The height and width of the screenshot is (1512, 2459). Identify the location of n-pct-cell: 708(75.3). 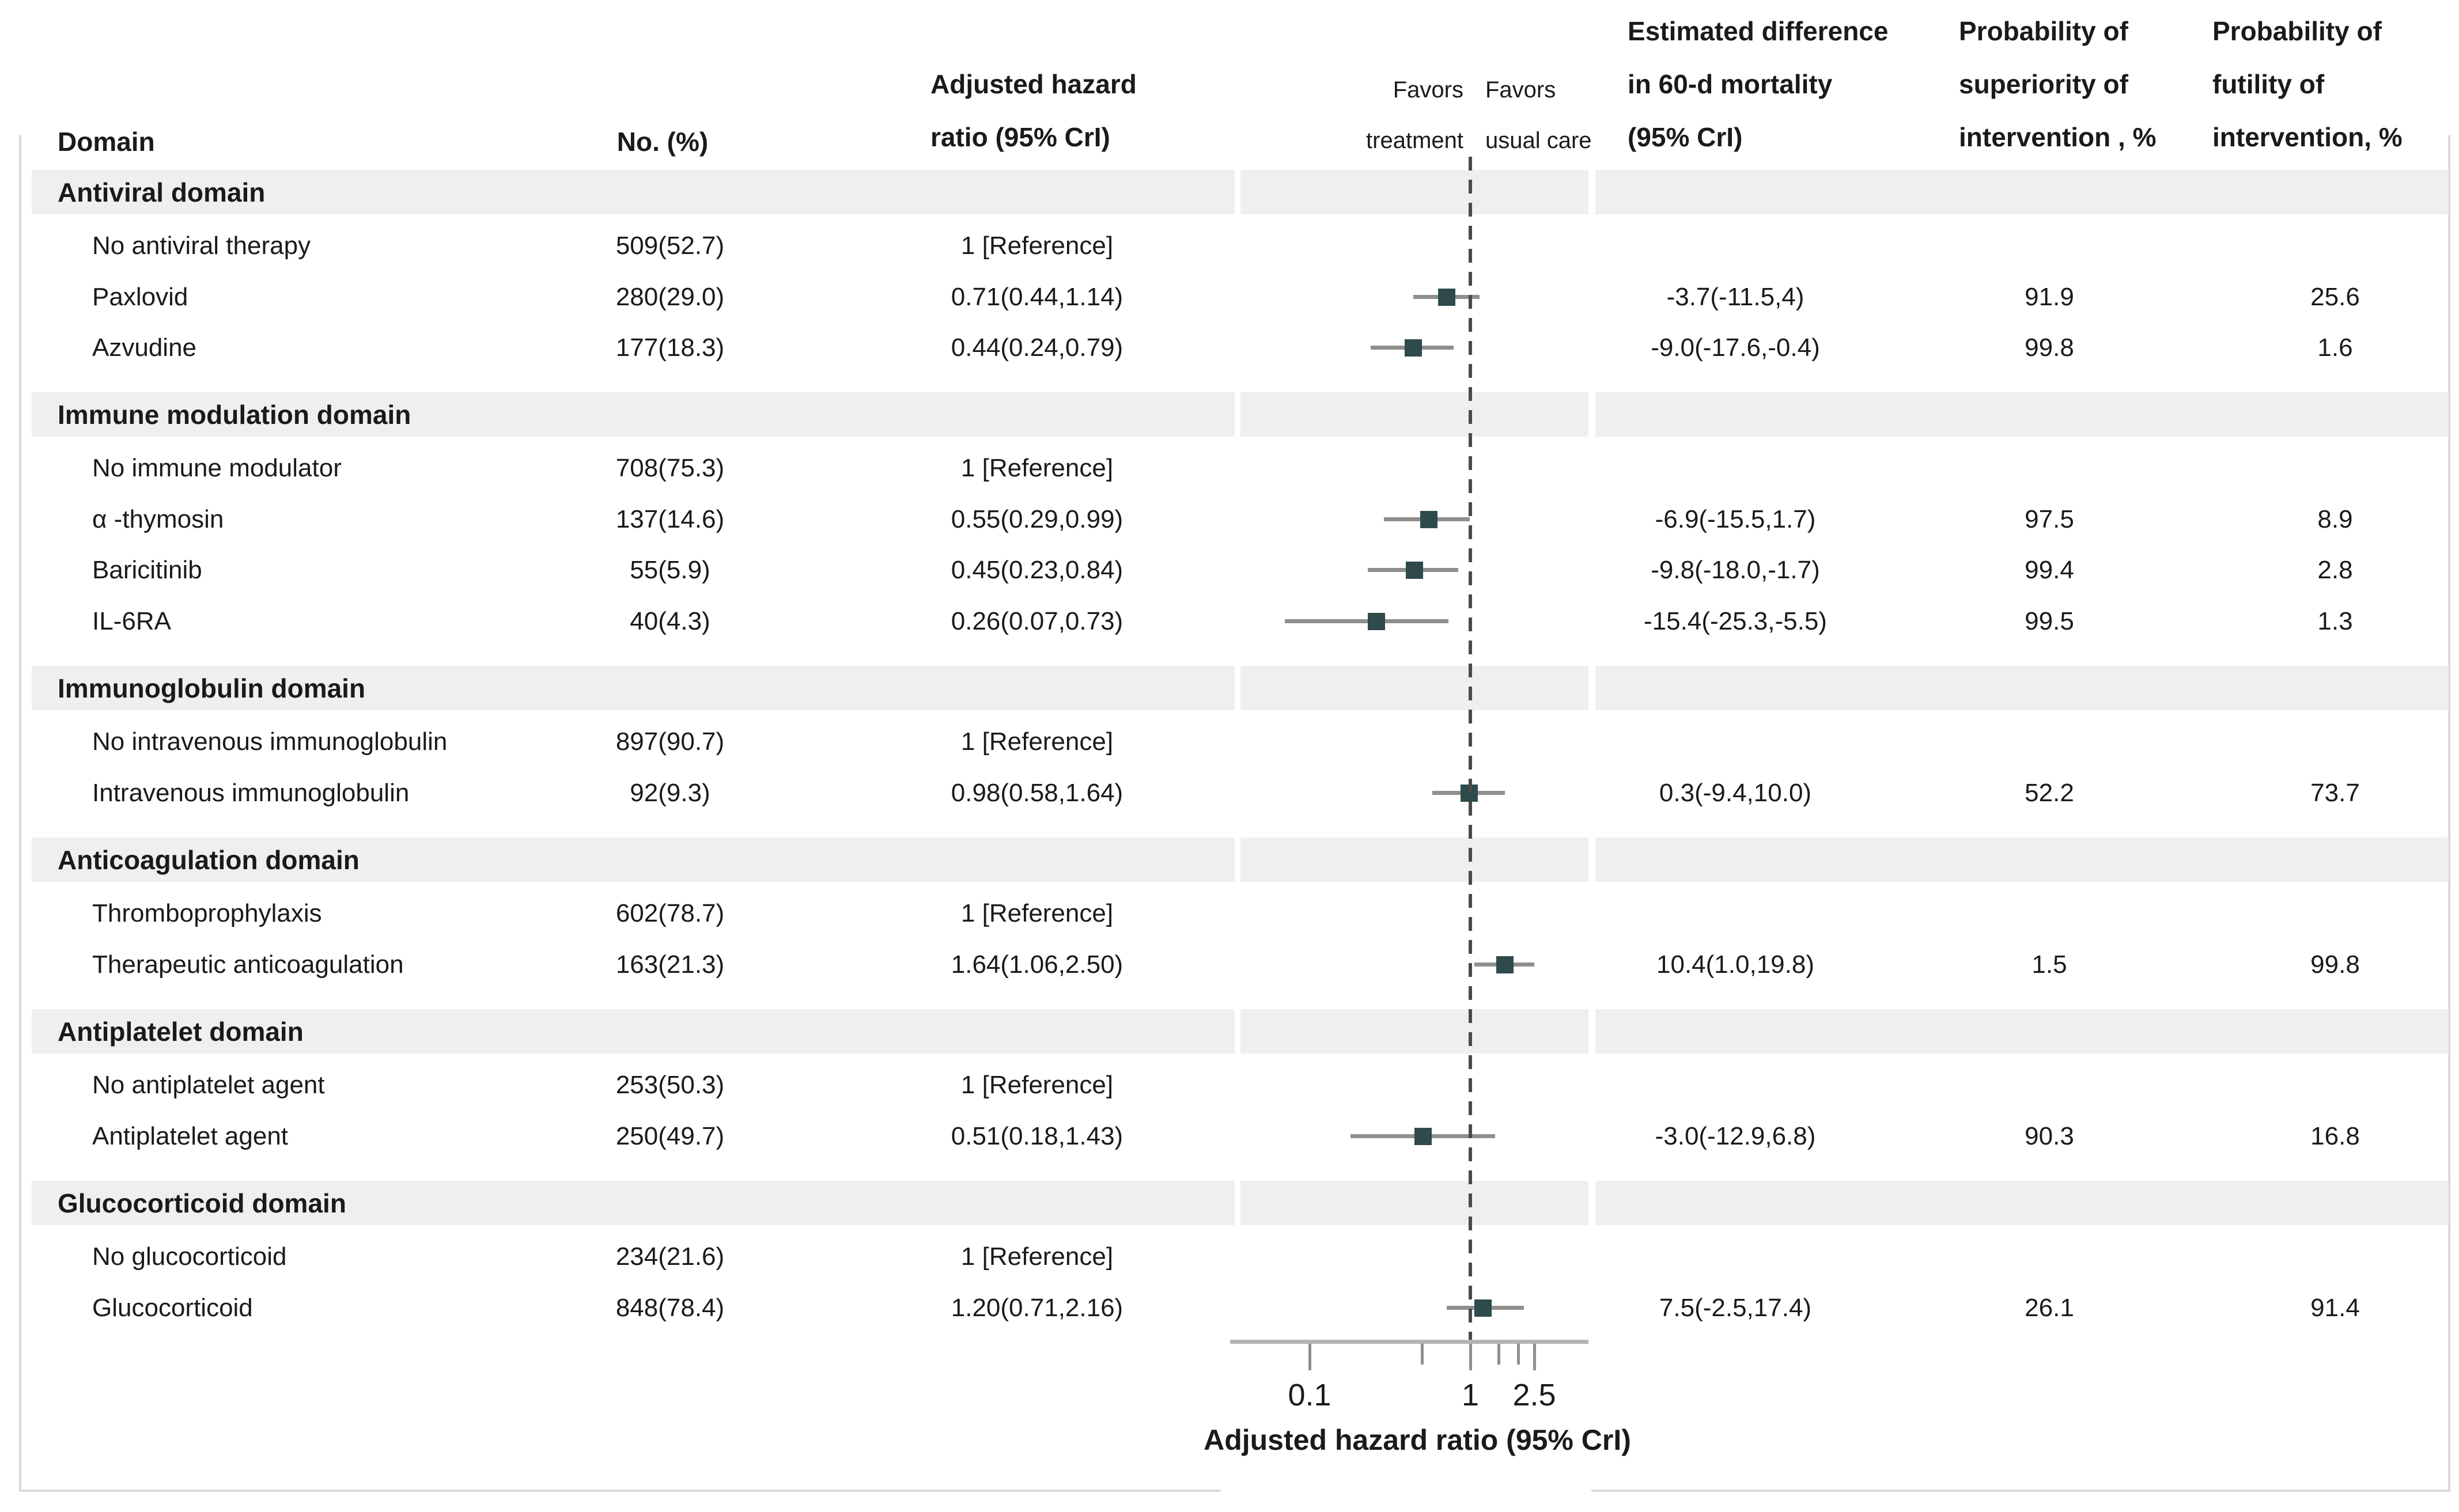
(670, 468).